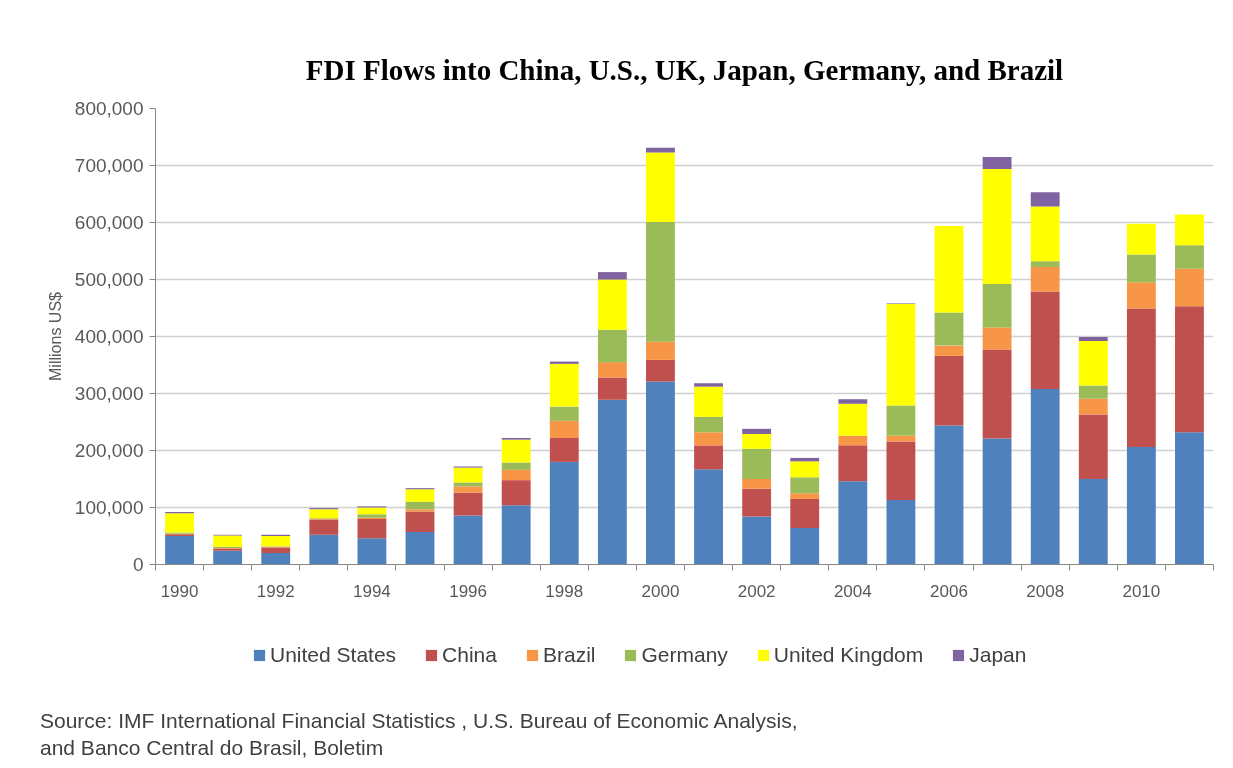 This screenshot has width=1233, height=768. I want to click on source-note: Source: IMF International Financial Statistics , U.S. Bureau of Economic Analysis, and Banco Central do Brasil, Boletim, so click(419, 735).